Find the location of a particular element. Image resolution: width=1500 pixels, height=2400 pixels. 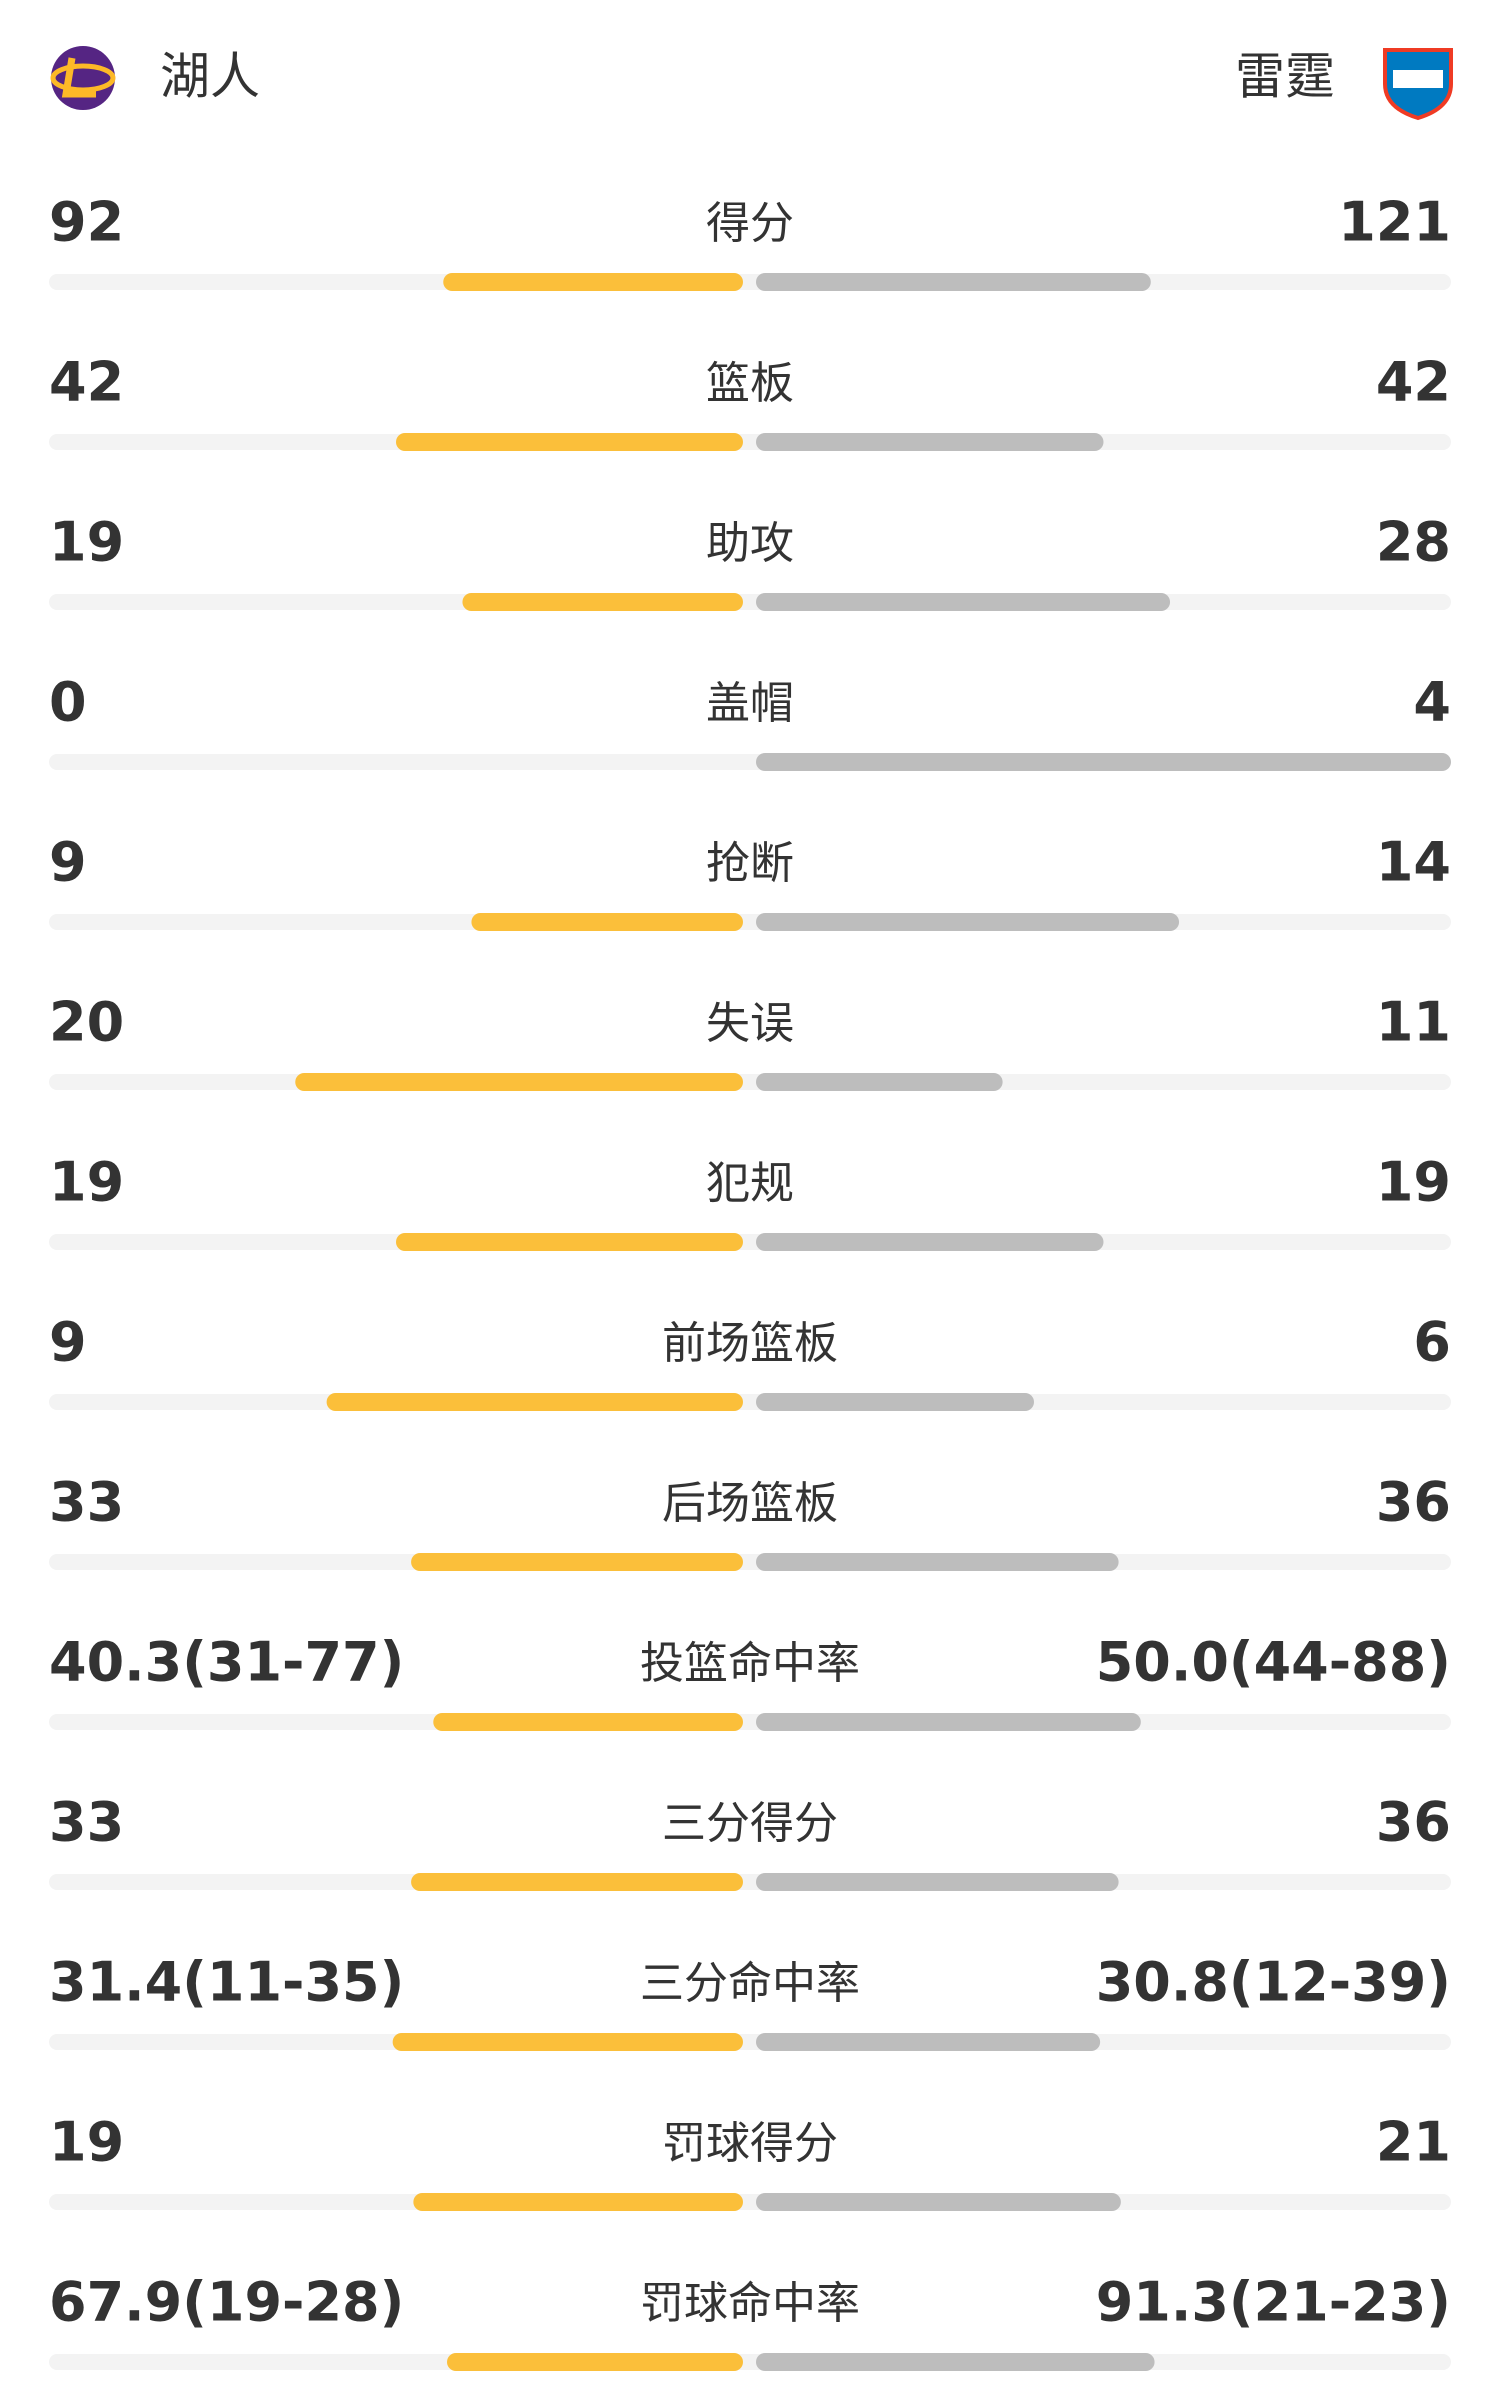

away-value: 11 is located at coordinates (1413, 1022).